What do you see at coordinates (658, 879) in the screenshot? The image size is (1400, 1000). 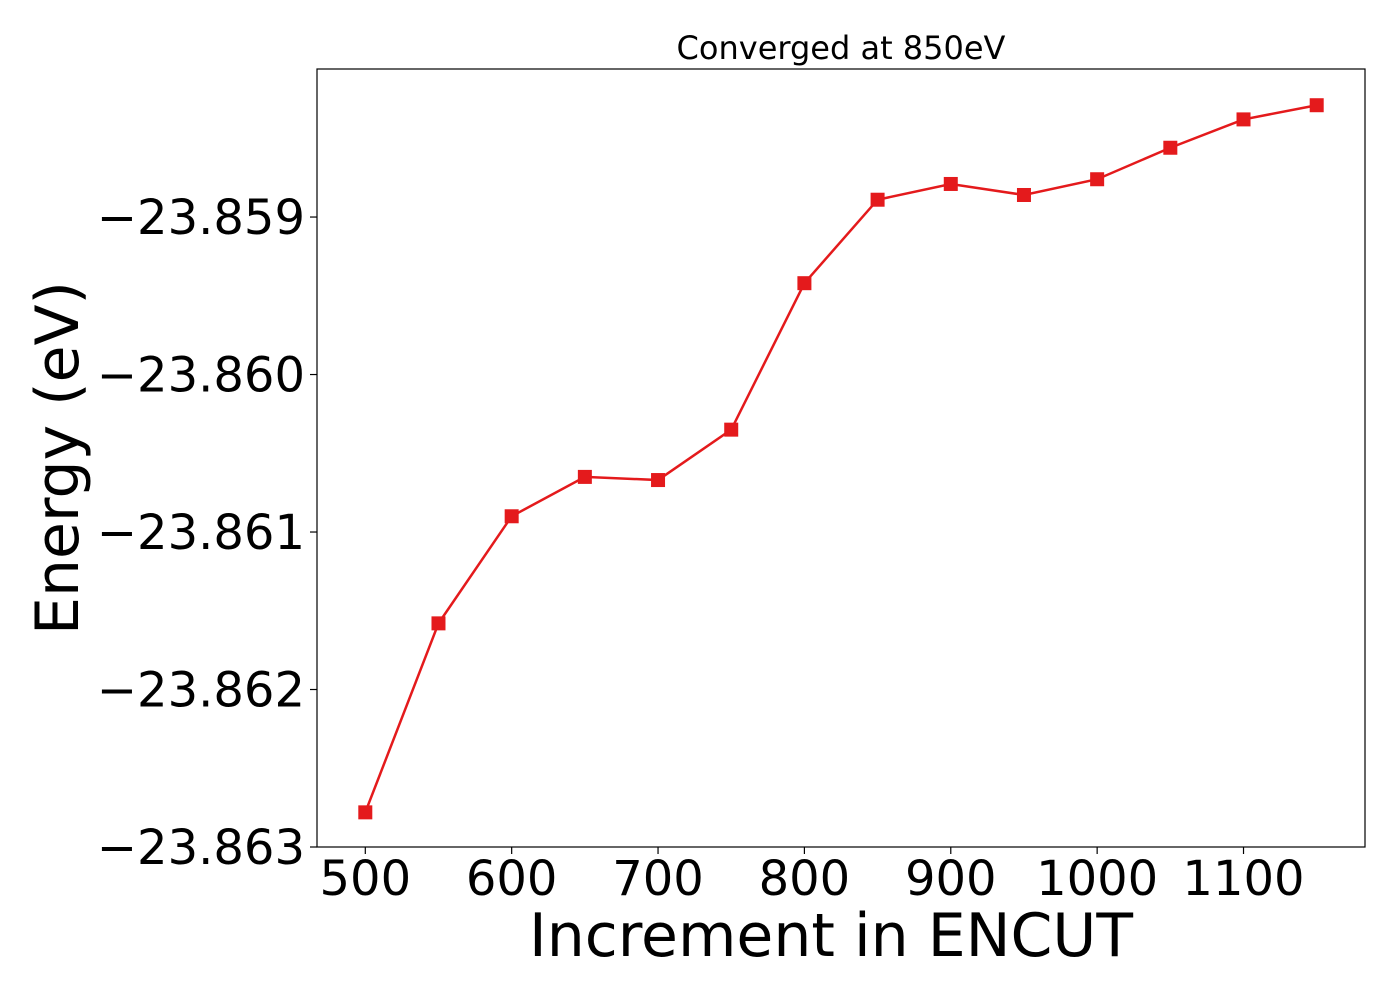 I see `x-tick-label: 700` at bounding box center [658, 879].